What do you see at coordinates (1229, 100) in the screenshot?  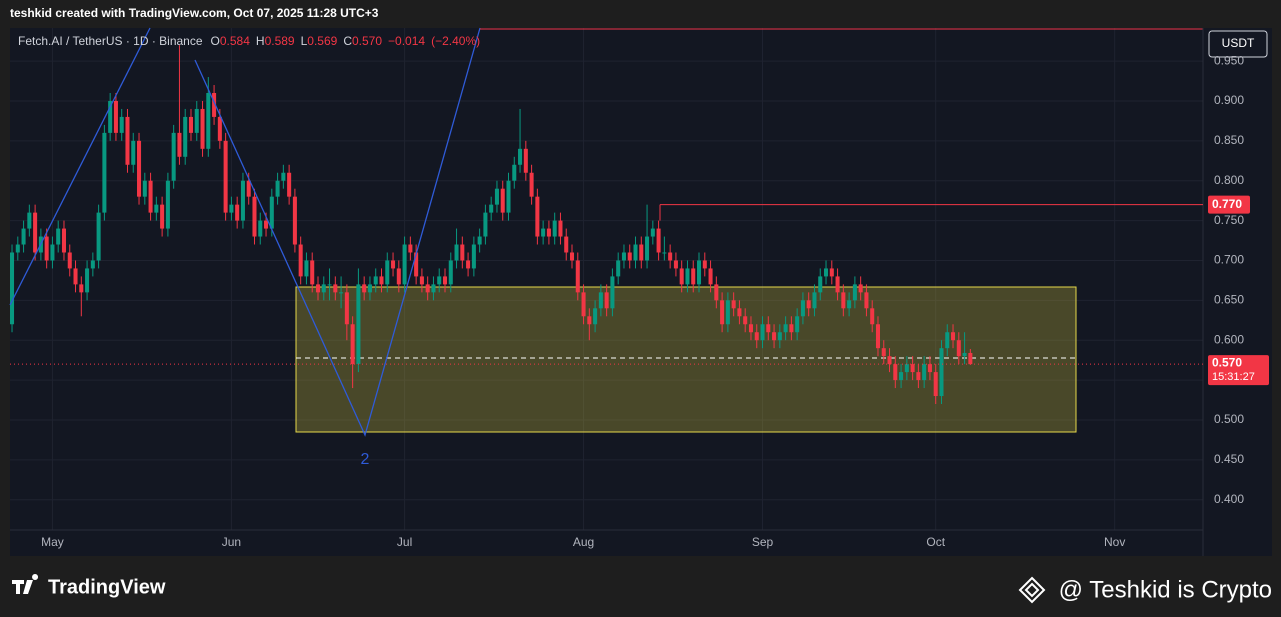 I see `y-tick-label: 0.900` at bounding box center [1229, 100].